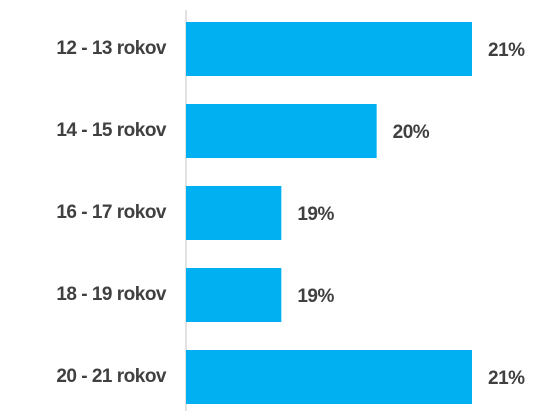 Image resolution: width=539 pixels, height=411 pixels. I want to click on value-label: 20%, so click(411, 132).